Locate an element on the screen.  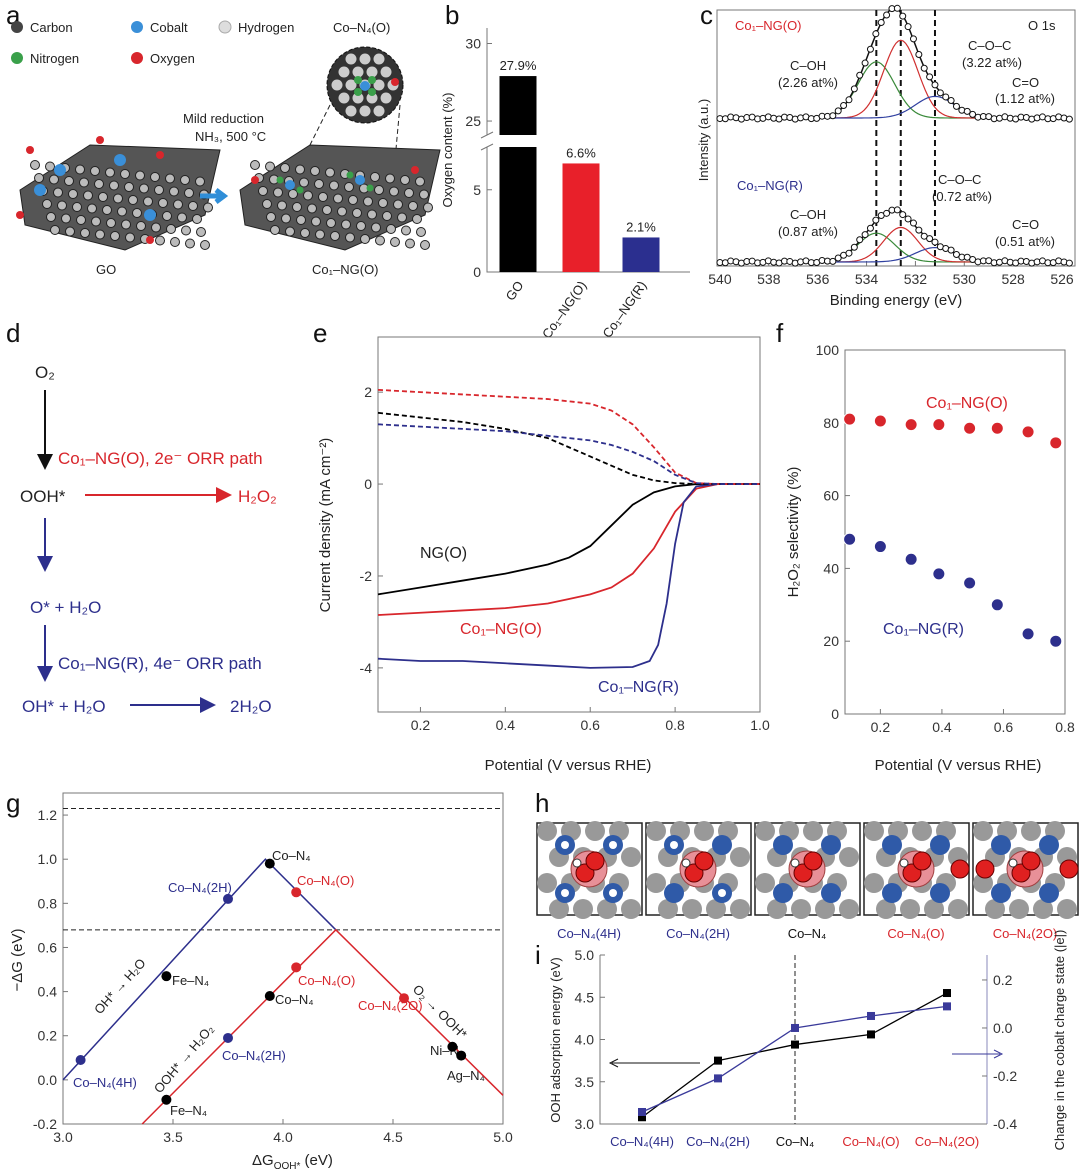
peak-label: C–O–C is located at coordinates (959, 179).